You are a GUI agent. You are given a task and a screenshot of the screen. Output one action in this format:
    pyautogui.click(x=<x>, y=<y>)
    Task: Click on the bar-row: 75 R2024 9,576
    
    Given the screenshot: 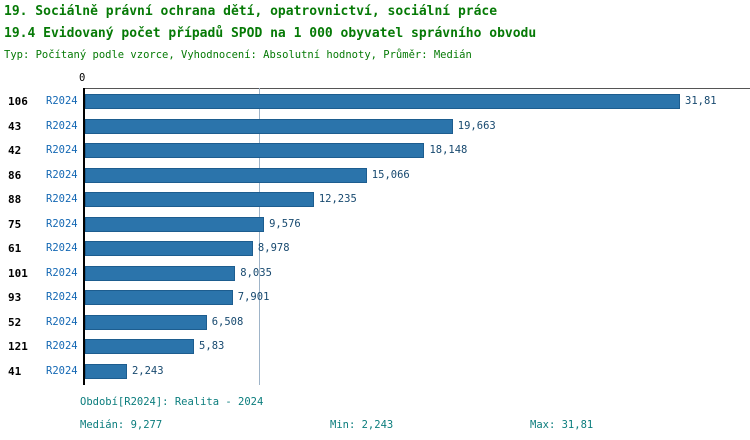 What is the action you would take?
    pyautogui.click(x=375, y=225)
    